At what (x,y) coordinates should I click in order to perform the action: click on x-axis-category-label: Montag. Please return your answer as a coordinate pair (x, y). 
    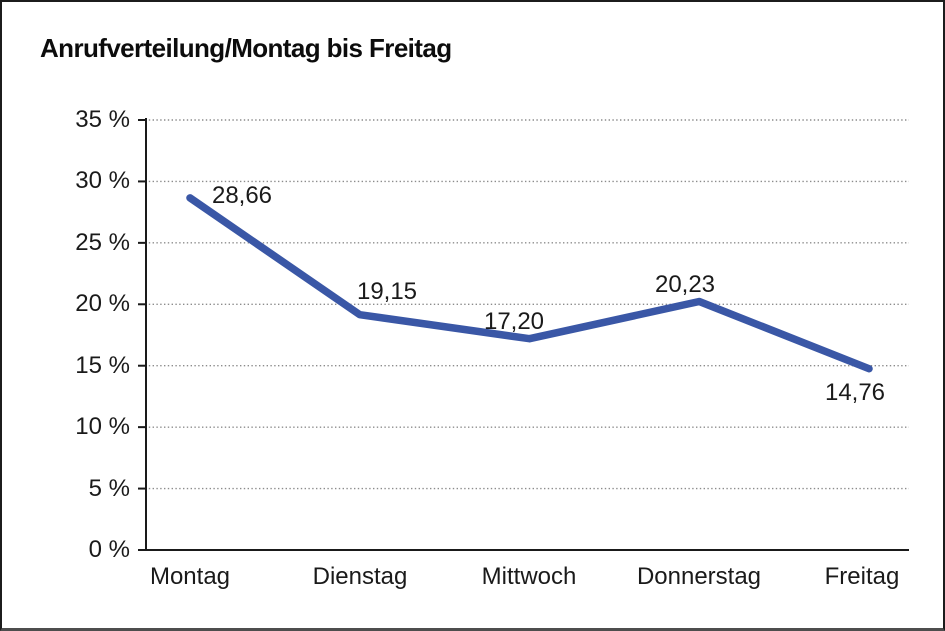
    Looking at the image, I should click on (190, 576).